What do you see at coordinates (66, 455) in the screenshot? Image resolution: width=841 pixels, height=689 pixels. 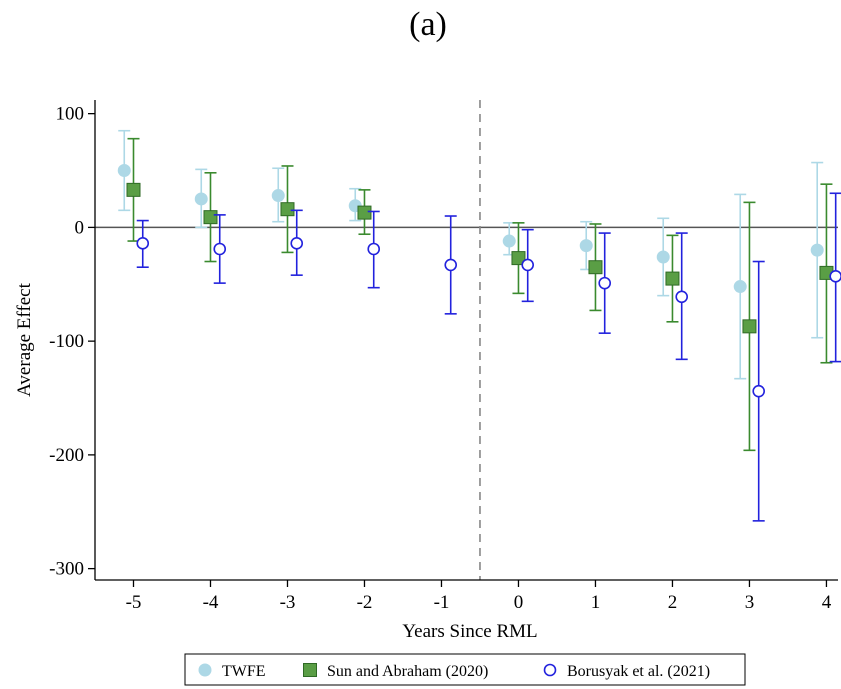 I see `y-tick-label: -200` at bounding box center [66, 455].